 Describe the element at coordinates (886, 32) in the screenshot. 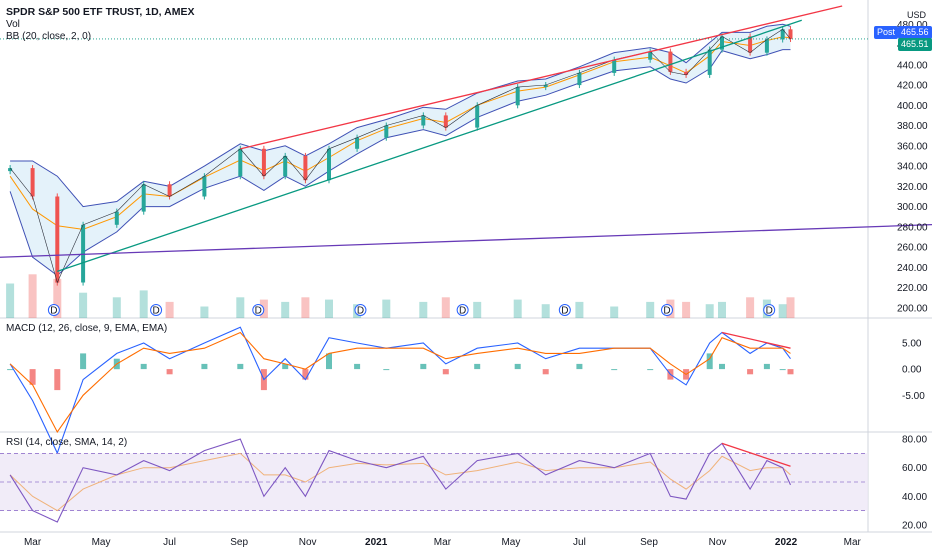

I see `post-tag-label: Post` at that location.